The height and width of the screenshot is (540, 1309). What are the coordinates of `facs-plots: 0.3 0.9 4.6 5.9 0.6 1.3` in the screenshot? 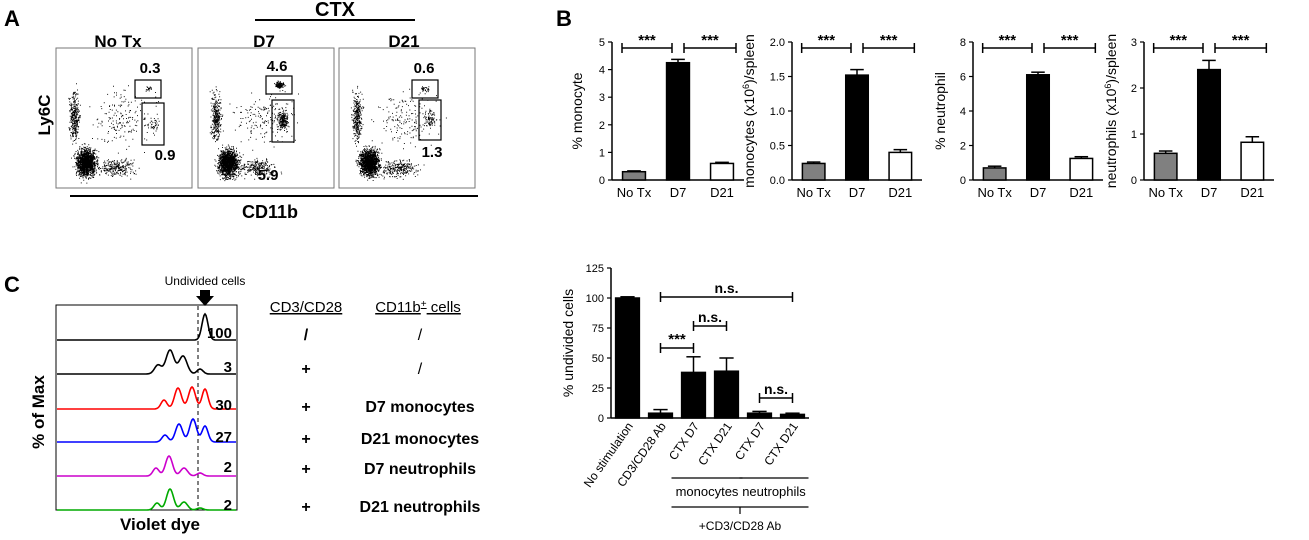 It's located at (265, 118).